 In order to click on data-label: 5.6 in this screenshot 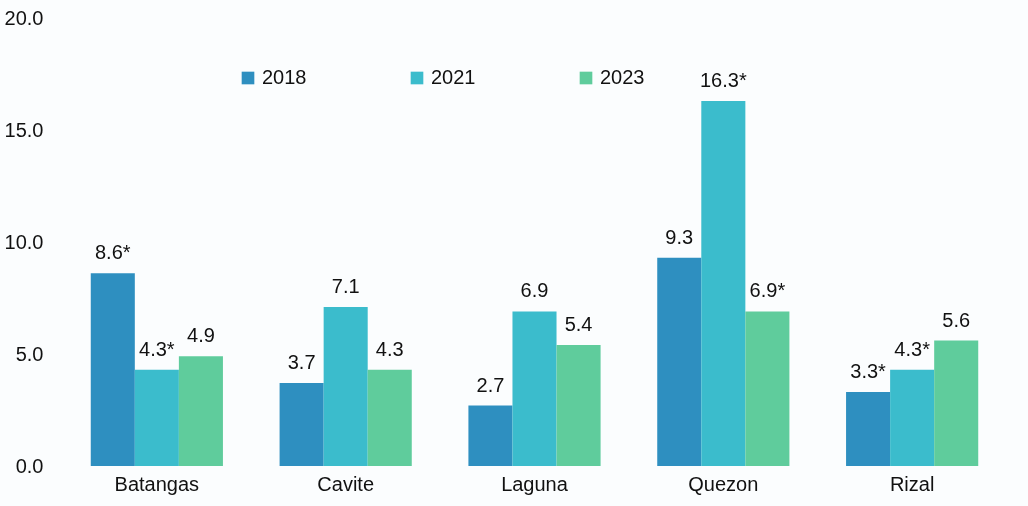, I will do `click(956, 319)`.